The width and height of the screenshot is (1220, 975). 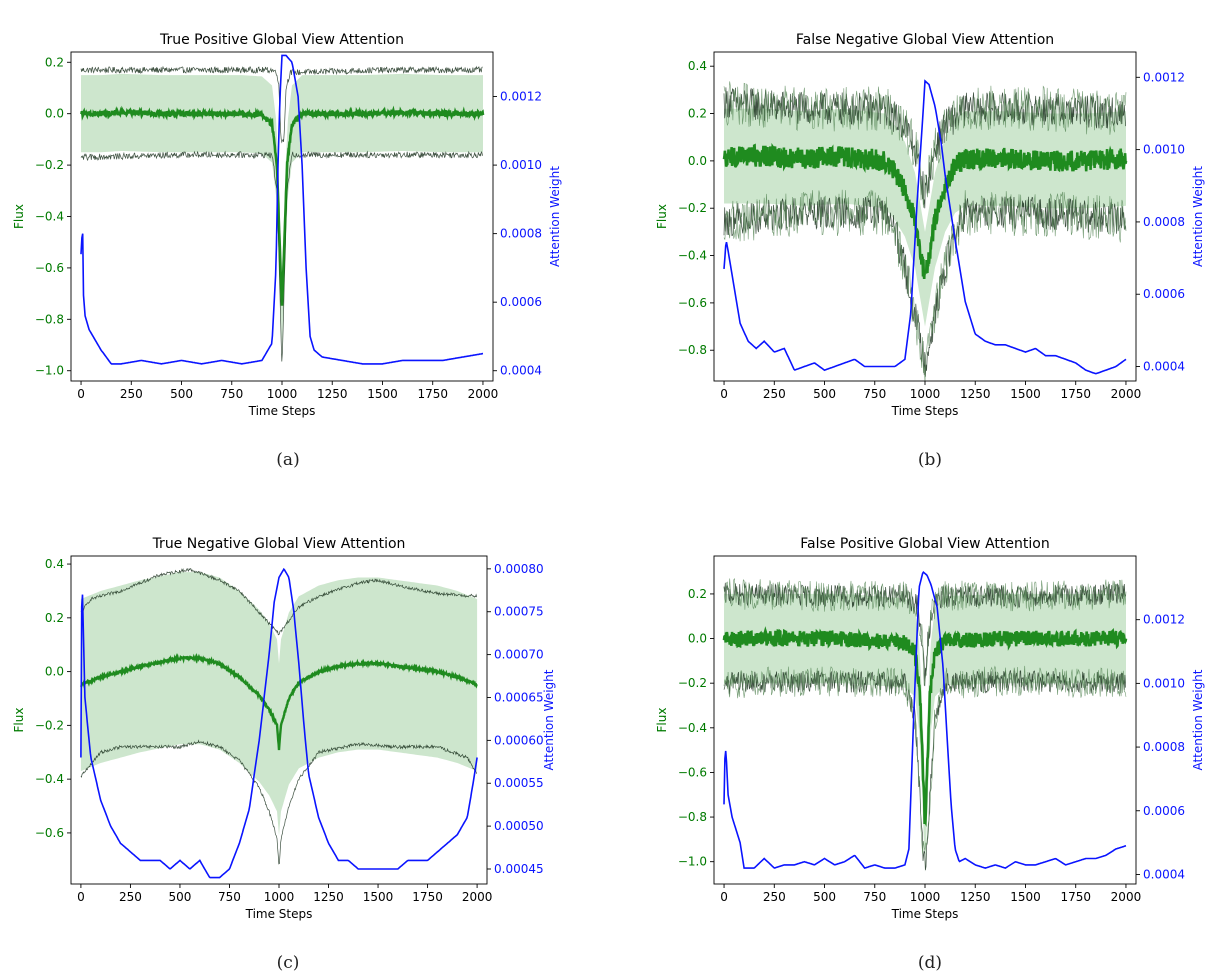 What do you see at coordinates (925, 411) in the screenshot?
I see `x-axis-label: Time Steps` at bounding box center [925, 411].